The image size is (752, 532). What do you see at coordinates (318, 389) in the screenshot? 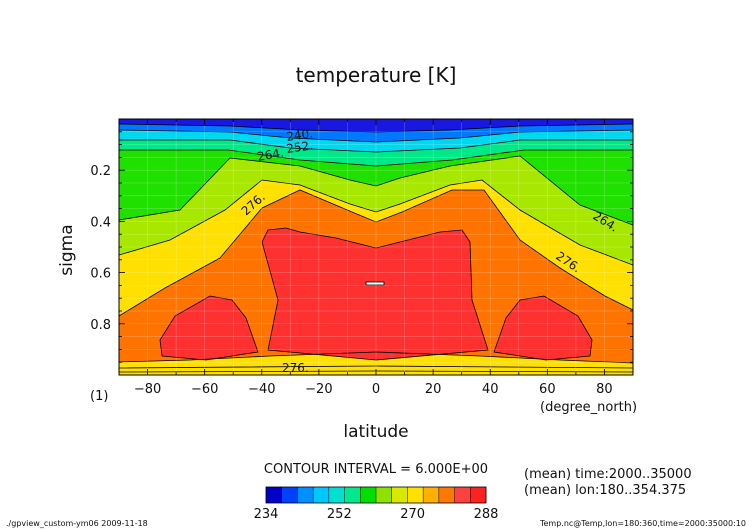
I see `x-tick-label: −20` at bounding box center [318, 389].